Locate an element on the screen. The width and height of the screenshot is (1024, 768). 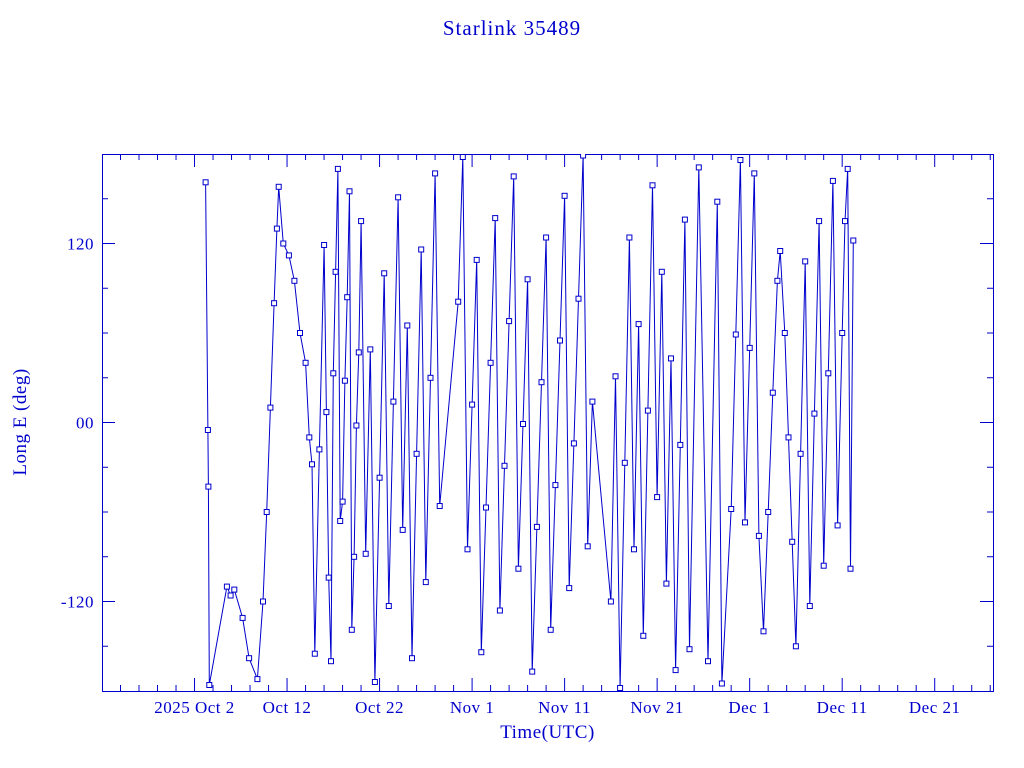
x-tick-label: Oct 12 is located at coordinates (287, 707).